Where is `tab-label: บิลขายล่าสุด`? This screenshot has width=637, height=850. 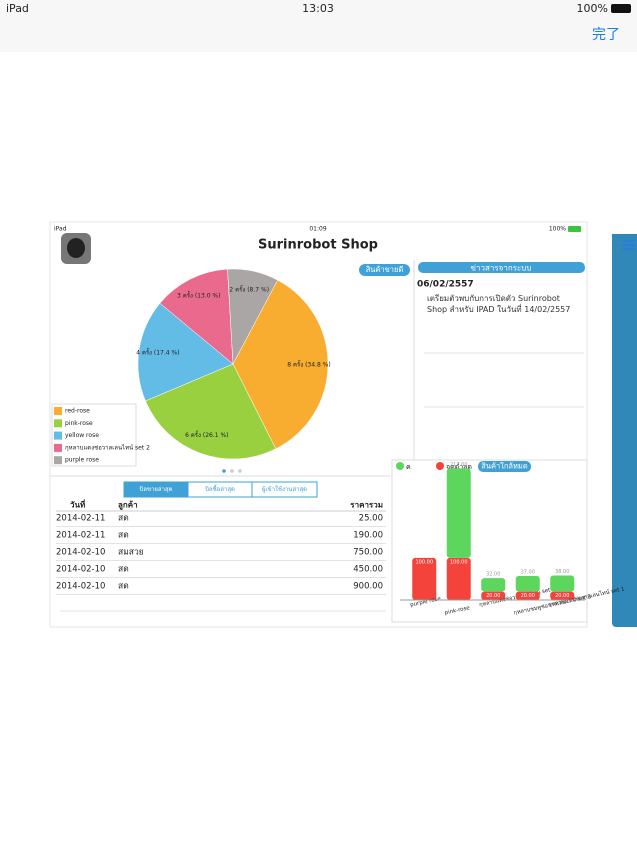
tab-label: บิลขายล่าสุด is located at coordinates (155, 489).